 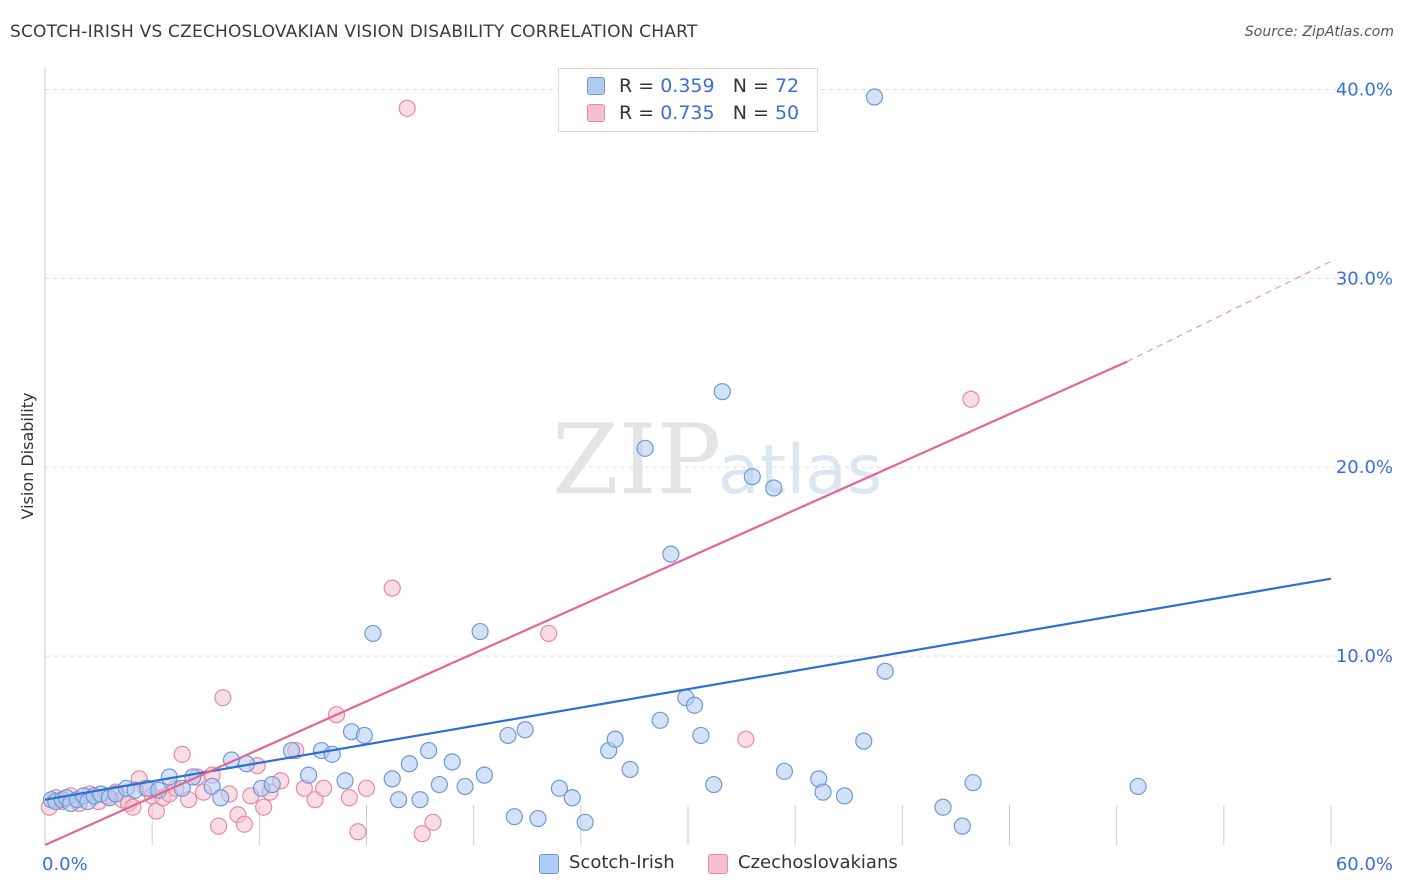 I want to click on legend-label: Scotch-Irish, so click(x=622, y=862).